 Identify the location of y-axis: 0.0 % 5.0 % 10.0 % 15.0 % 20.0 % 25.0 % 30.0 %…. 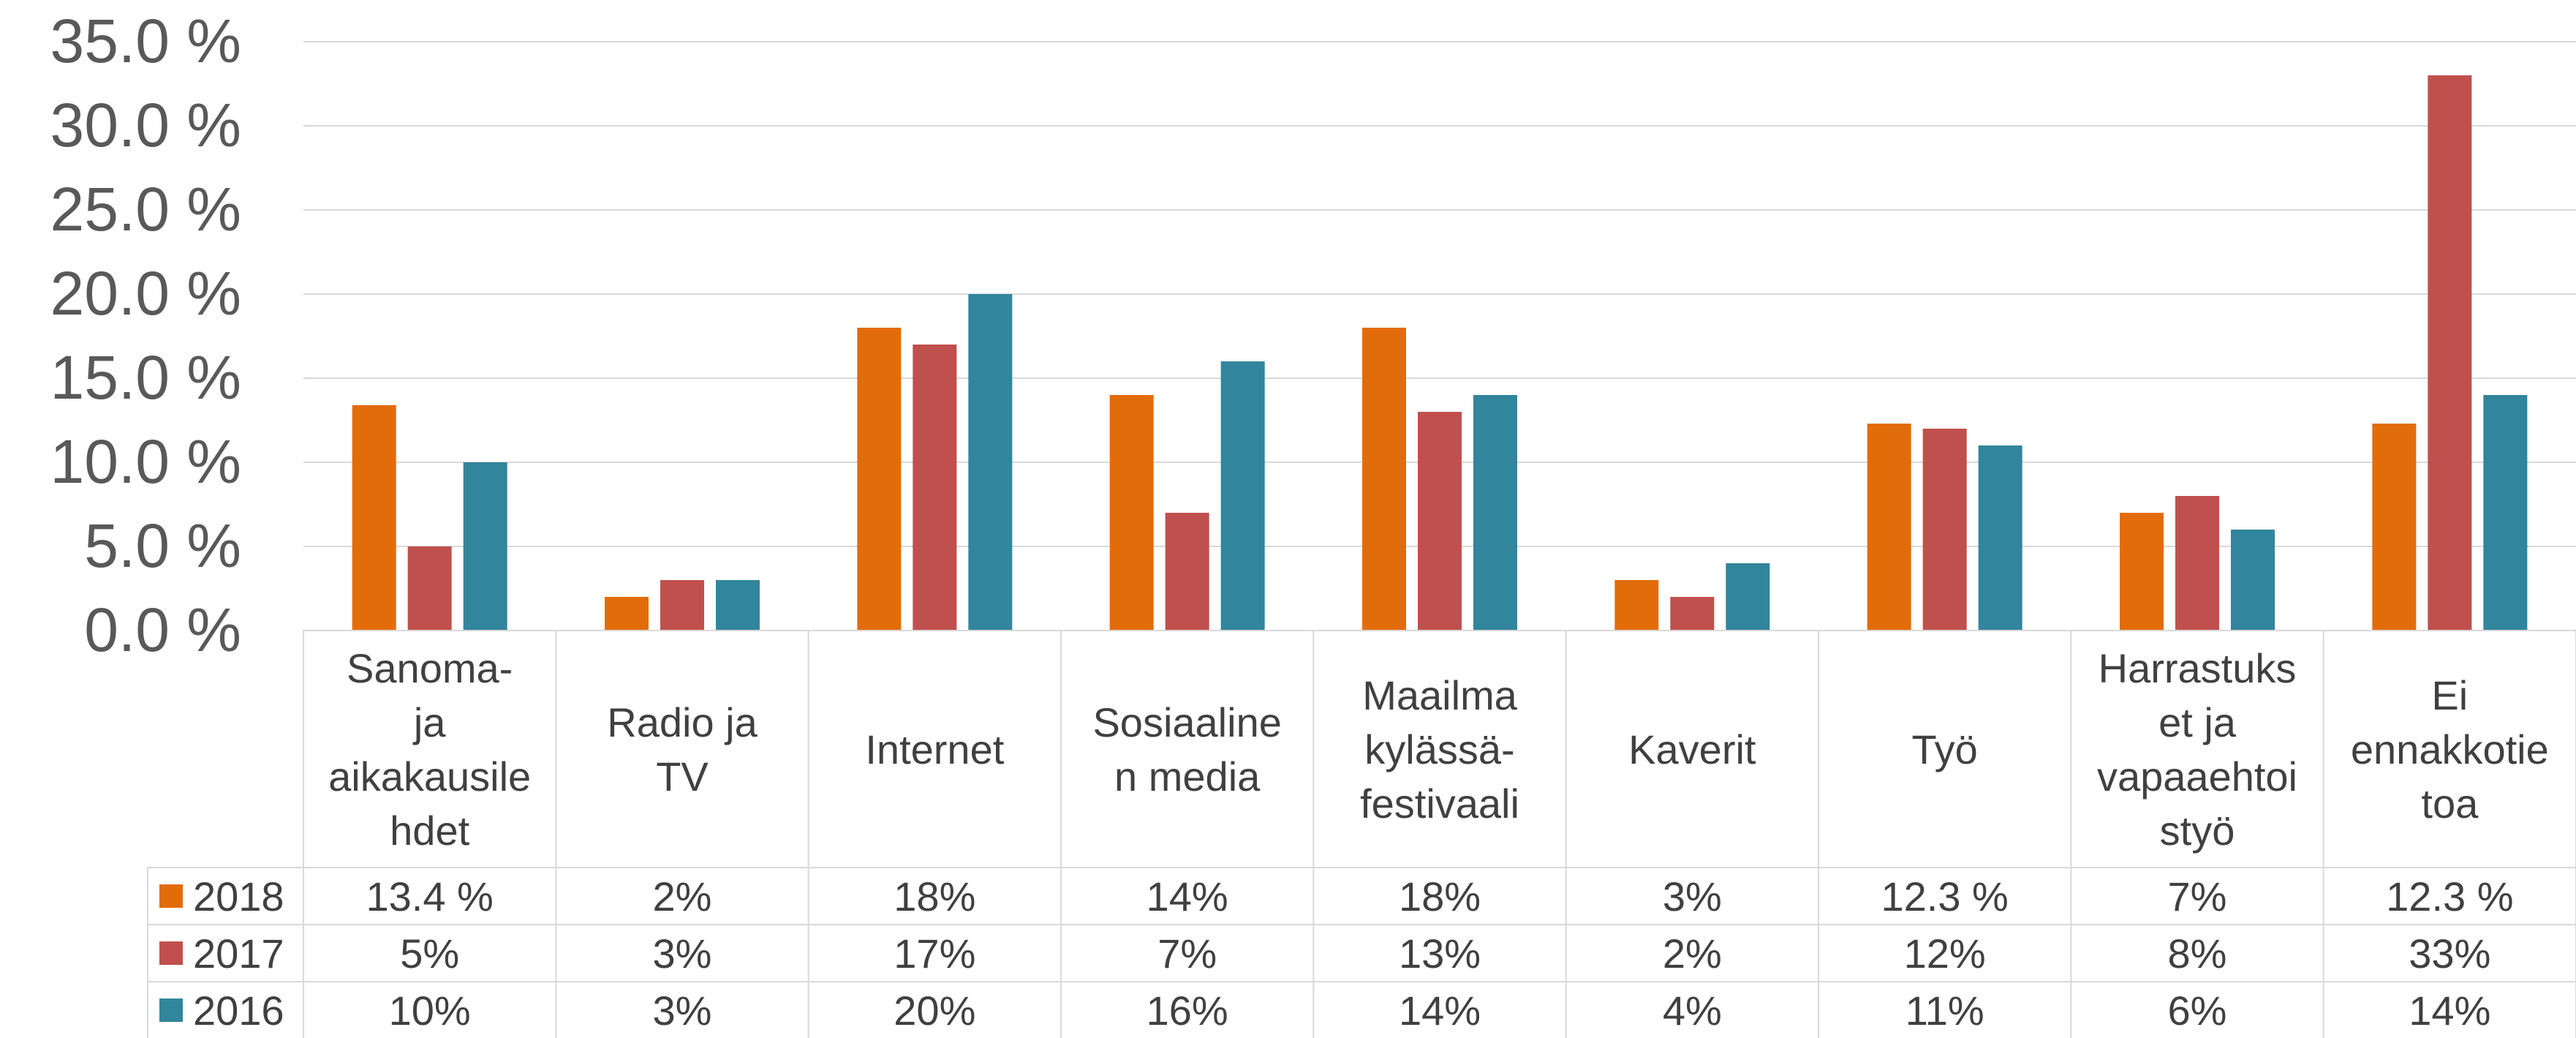
(145, 335).